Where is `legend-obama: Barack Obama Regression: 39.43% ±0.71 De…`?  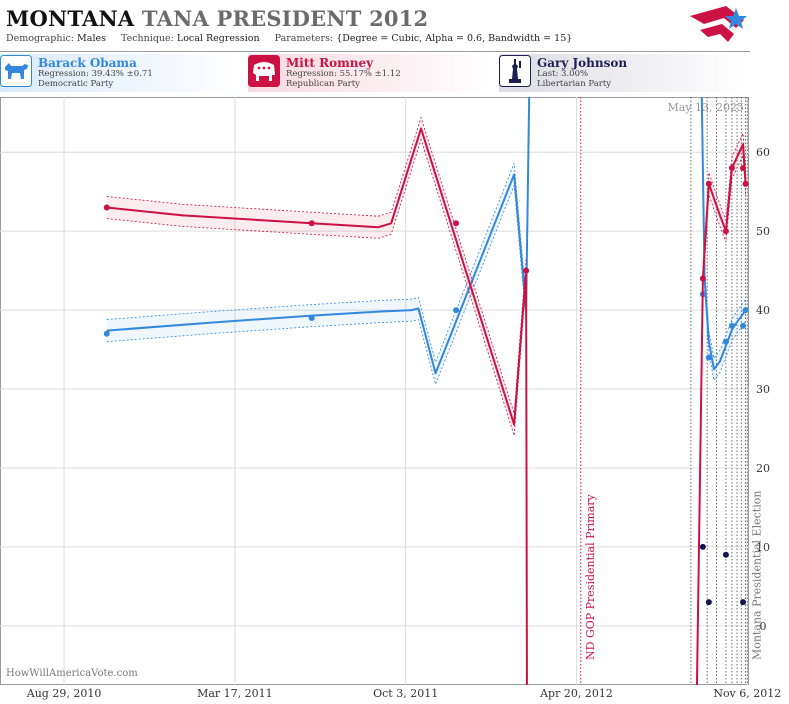
legend-obama: Barack Obama Regression: 39.43% ±0.71 De… is located at coordinates (122, 73).